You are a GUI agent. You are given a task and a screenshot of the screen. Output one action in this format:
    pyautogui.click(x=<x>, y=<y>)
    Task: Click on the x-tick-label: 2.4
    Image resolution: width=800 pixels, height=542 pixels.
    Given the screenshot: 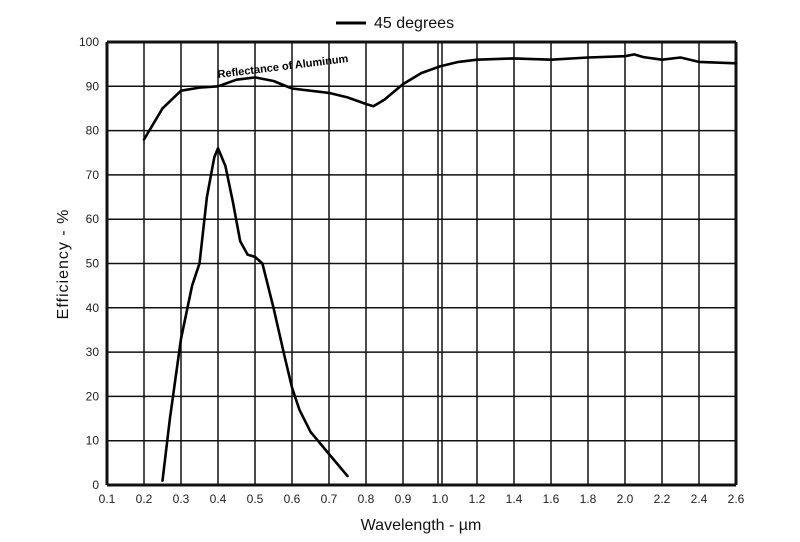 What is the action you would take?
    pyautogui.click(x=699, y=499)
    